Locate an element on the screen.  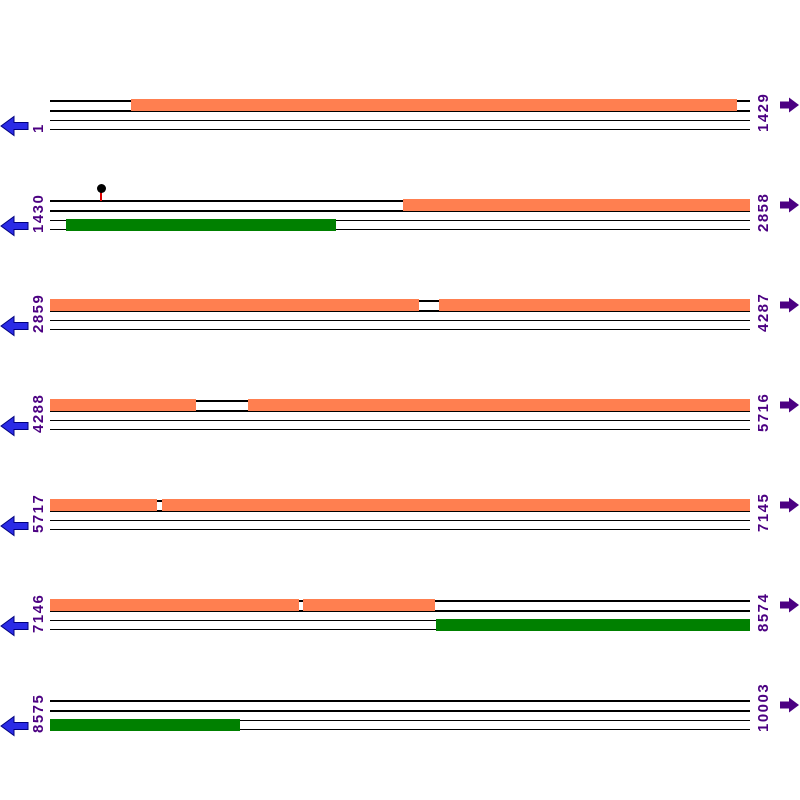
row-start-coordinate: 1430 is located at coordinates (38, 213).